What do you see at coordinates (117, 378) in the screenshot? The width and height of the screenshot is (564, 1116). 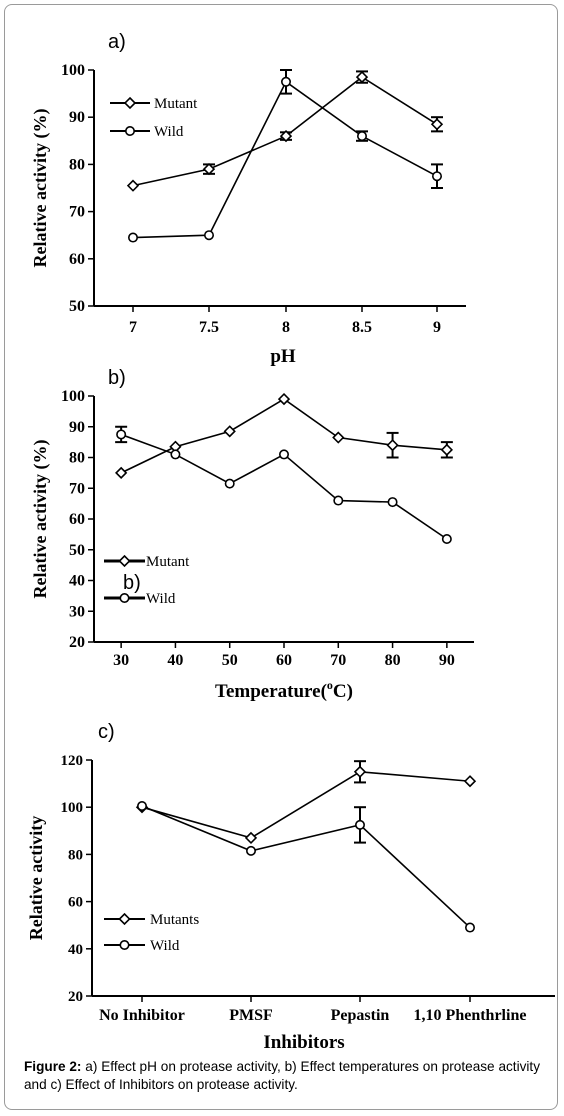 I see `panel-label: b)` at bounding box center [117, 378].